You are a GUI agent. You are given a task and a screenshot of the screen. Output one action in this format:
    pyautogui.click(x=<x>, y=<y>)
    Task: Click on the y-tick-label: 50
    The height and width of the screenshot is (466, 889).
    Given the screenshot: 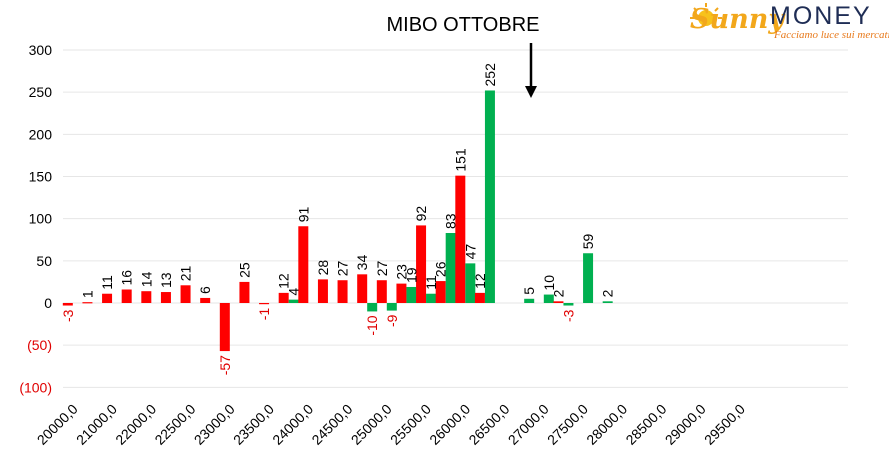 What is the action you would take?
    pyautogui.click(x=44, y=261)
    